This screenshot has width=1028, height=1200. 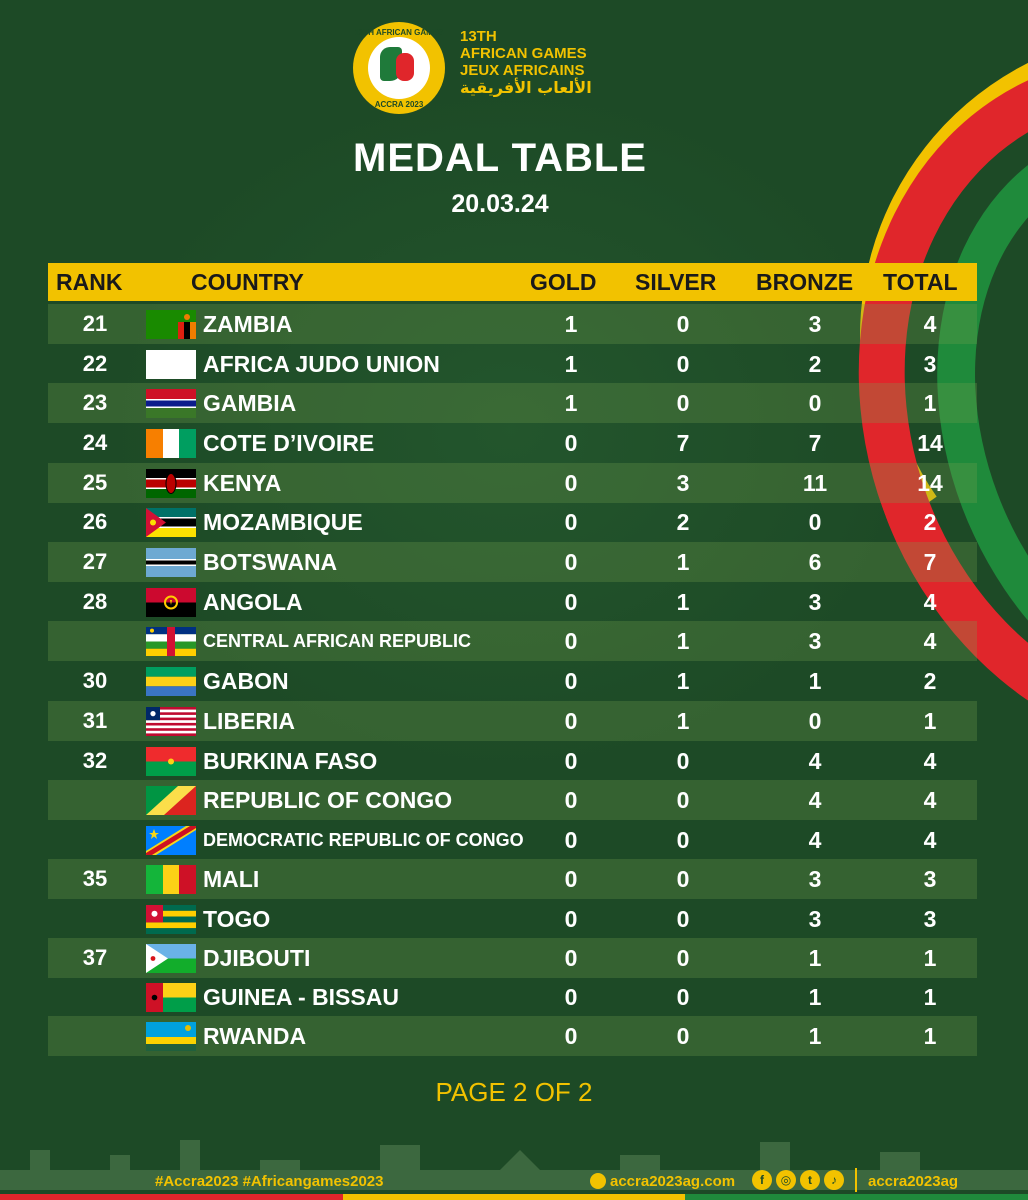 I want to click on gold-cell: 1, so click(x=571, y=324).